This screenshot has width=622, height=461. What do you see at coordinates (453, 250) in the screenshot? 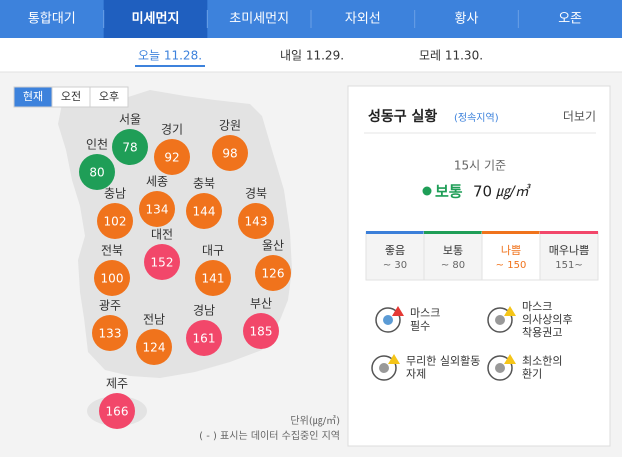
I see `grade-name: 보통` at bounding box center [453, 250].